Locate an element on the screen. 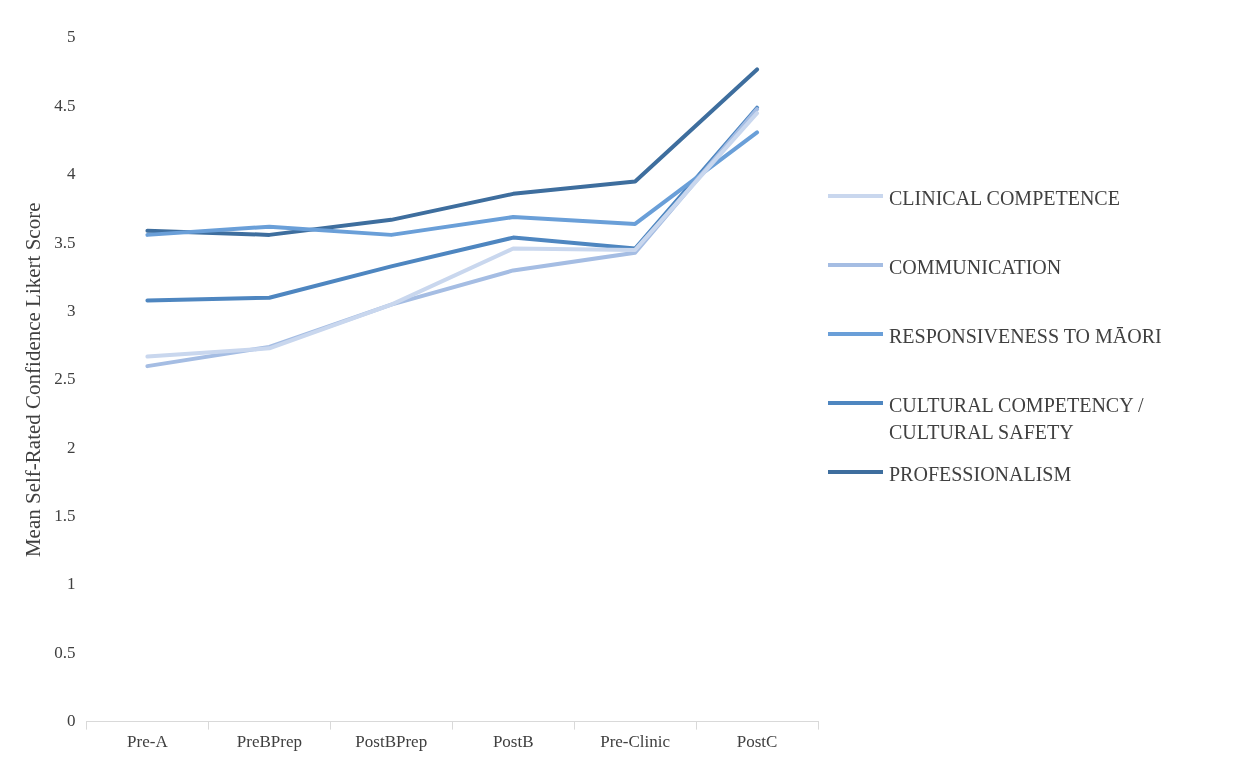  legend-label: RESPONSIVENESS TO MĀORI is located at coordinates (1026, 336).